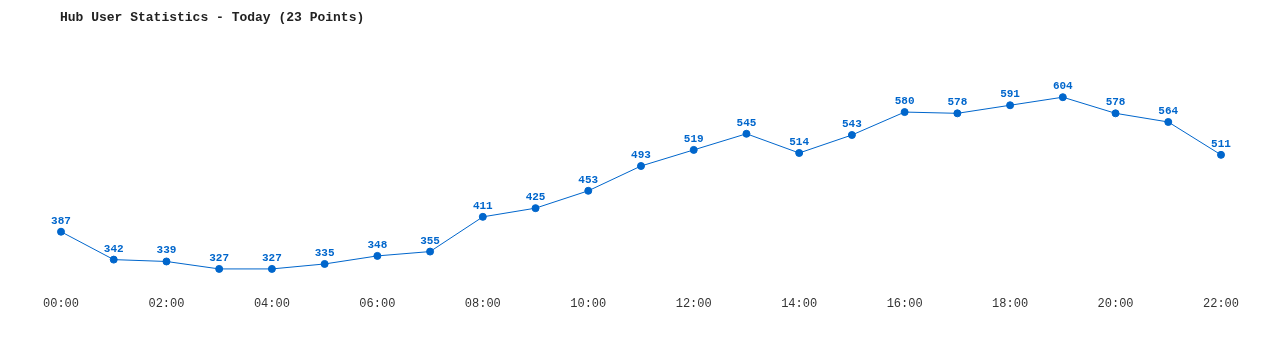  Describe the element at coordinates (1063, 86) in the screenshot. I see `data-label: 604` at that location.